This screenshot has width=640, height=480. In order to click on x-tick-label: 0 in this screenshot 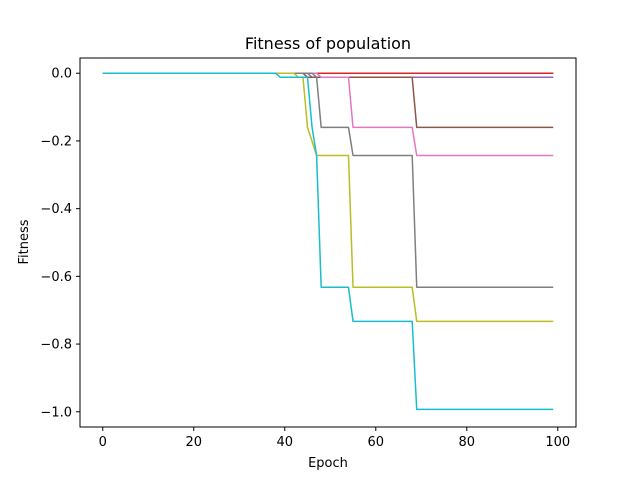, I will do `click(103, 442)`.